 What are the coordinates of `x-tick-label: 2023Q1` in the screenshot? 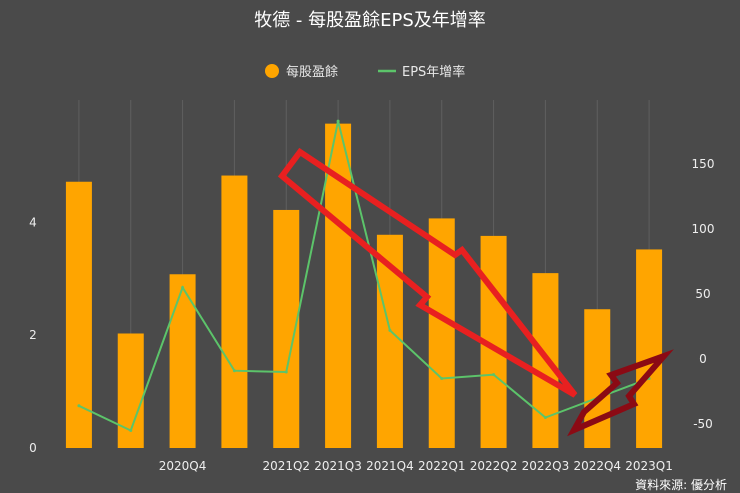 It's located at (649, 466).